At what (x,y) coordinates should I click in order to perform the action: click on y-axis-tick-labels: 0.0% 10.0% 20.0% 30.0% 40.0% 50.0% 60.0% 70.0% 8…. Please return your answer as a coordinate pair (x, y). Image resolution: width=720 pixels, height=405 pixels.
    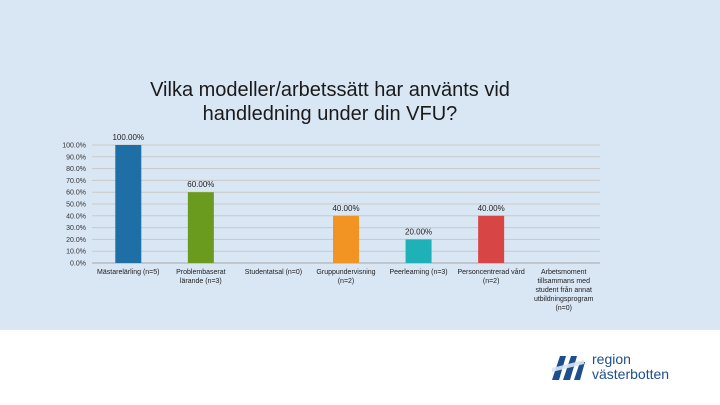
    Looking at the image, I should click on (74, 205).